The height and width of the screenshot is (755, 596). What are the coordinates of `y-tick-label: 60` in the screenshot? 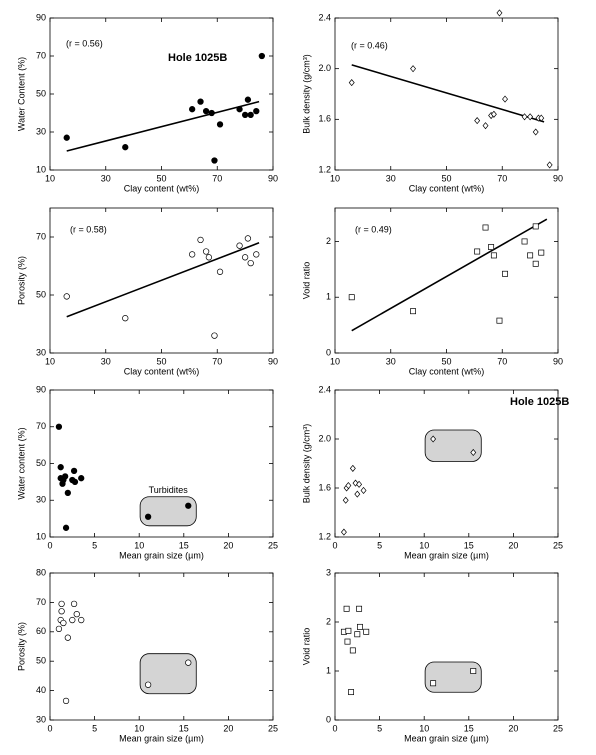 It's located at (41, 631).